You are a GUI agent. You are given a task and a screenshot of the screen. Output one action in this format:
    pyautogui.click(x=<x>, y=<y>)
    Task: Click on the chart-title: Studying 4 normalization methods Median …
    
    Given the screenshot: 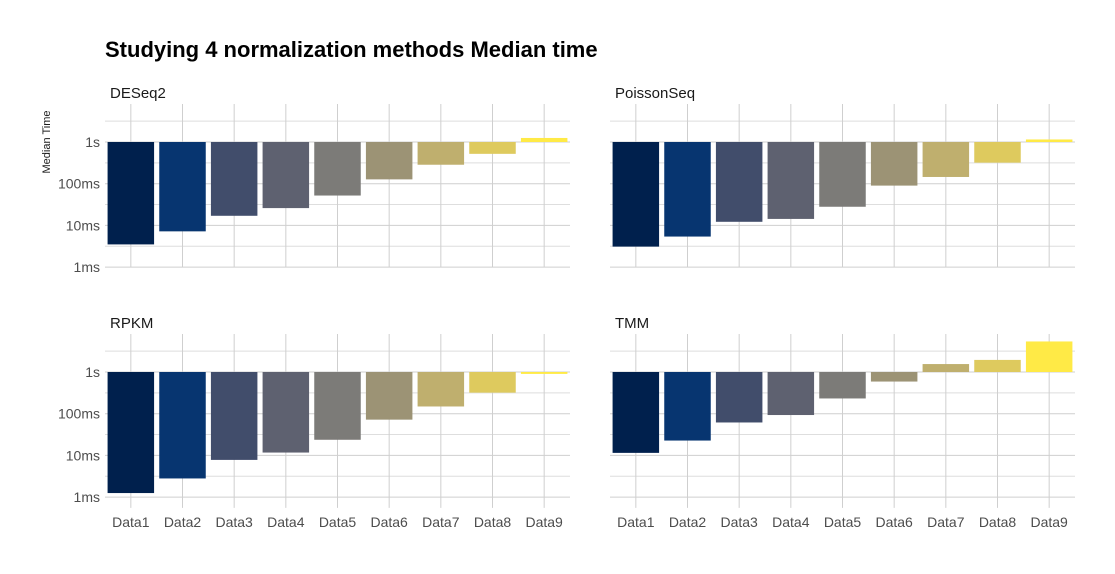 What is the action you would take?
    pyautogui.click(x=351, y=49)
    